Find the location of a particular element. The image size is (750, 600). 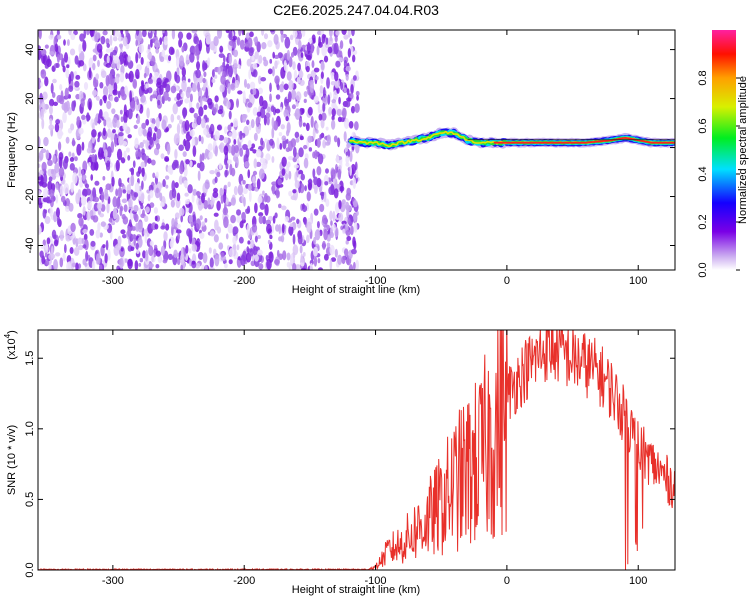

spectrogram-y-tick-label: 0 is located at coordinates (30, 147).